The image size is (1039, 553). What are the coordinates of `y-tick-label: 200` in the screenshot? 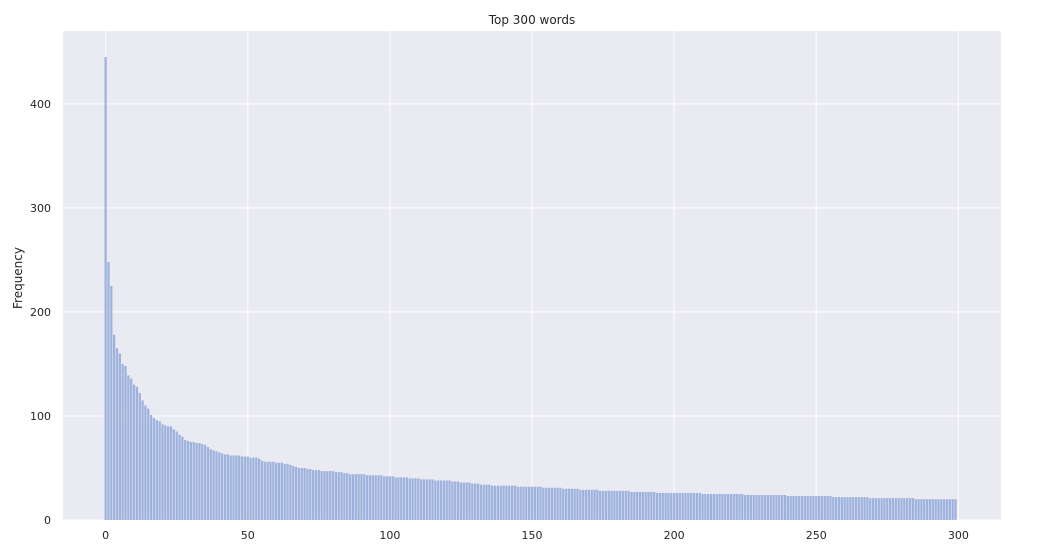 It's located at (40, 312).